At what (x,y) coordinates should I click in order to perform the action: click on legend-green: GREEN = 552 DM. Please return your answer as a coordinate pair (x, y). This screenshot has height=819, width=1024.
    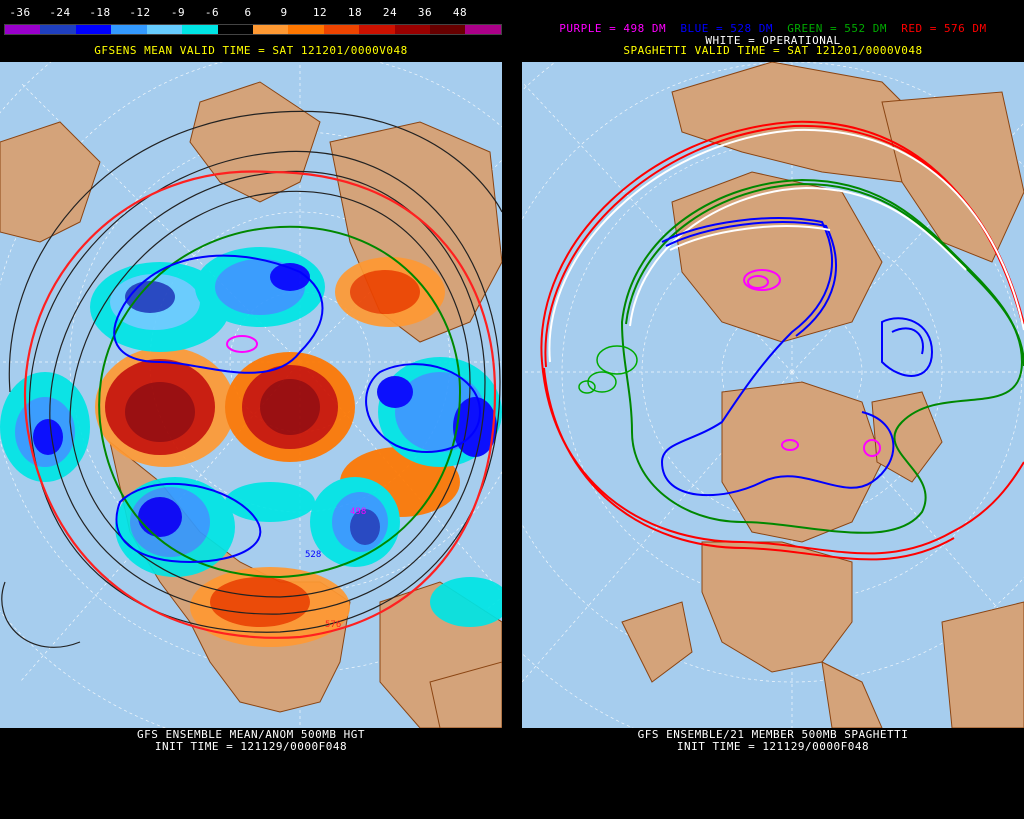
    Looking at the image, I should click on (837, 28).